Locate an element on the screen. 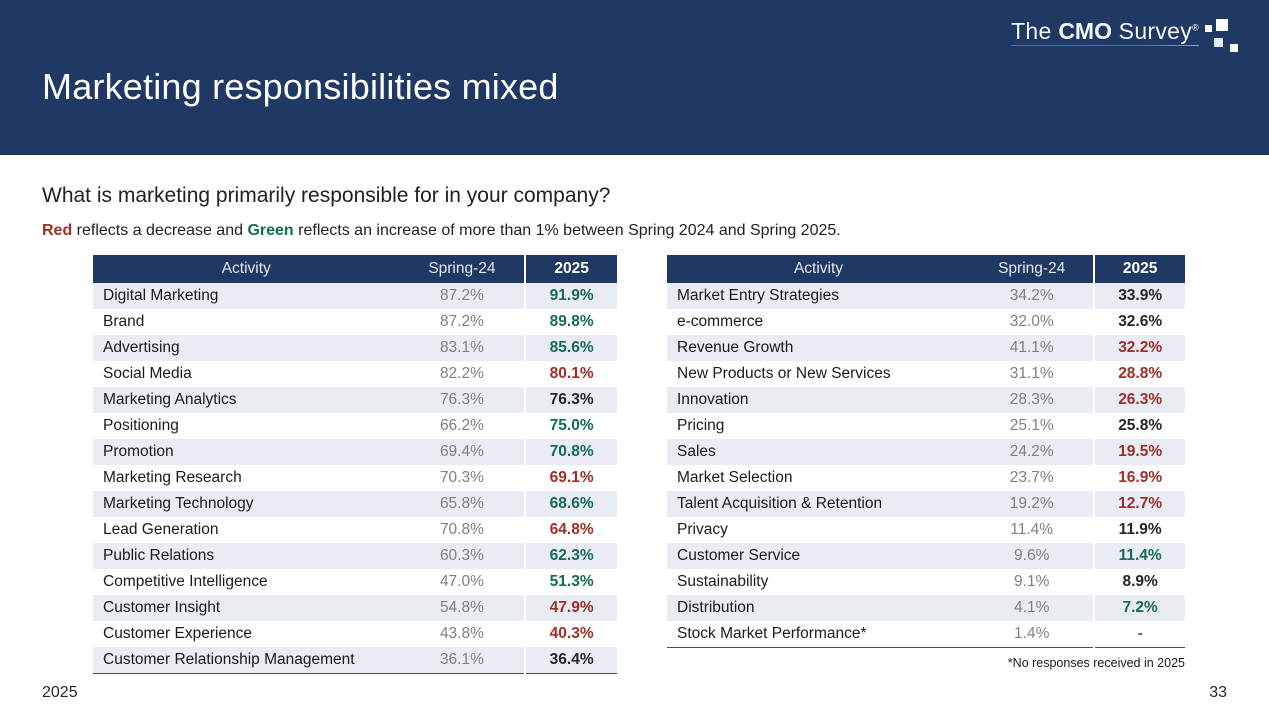 This screenshot has height=711, width=1269. spring24-value: 25.1% is located at coordinates (1031, 425).